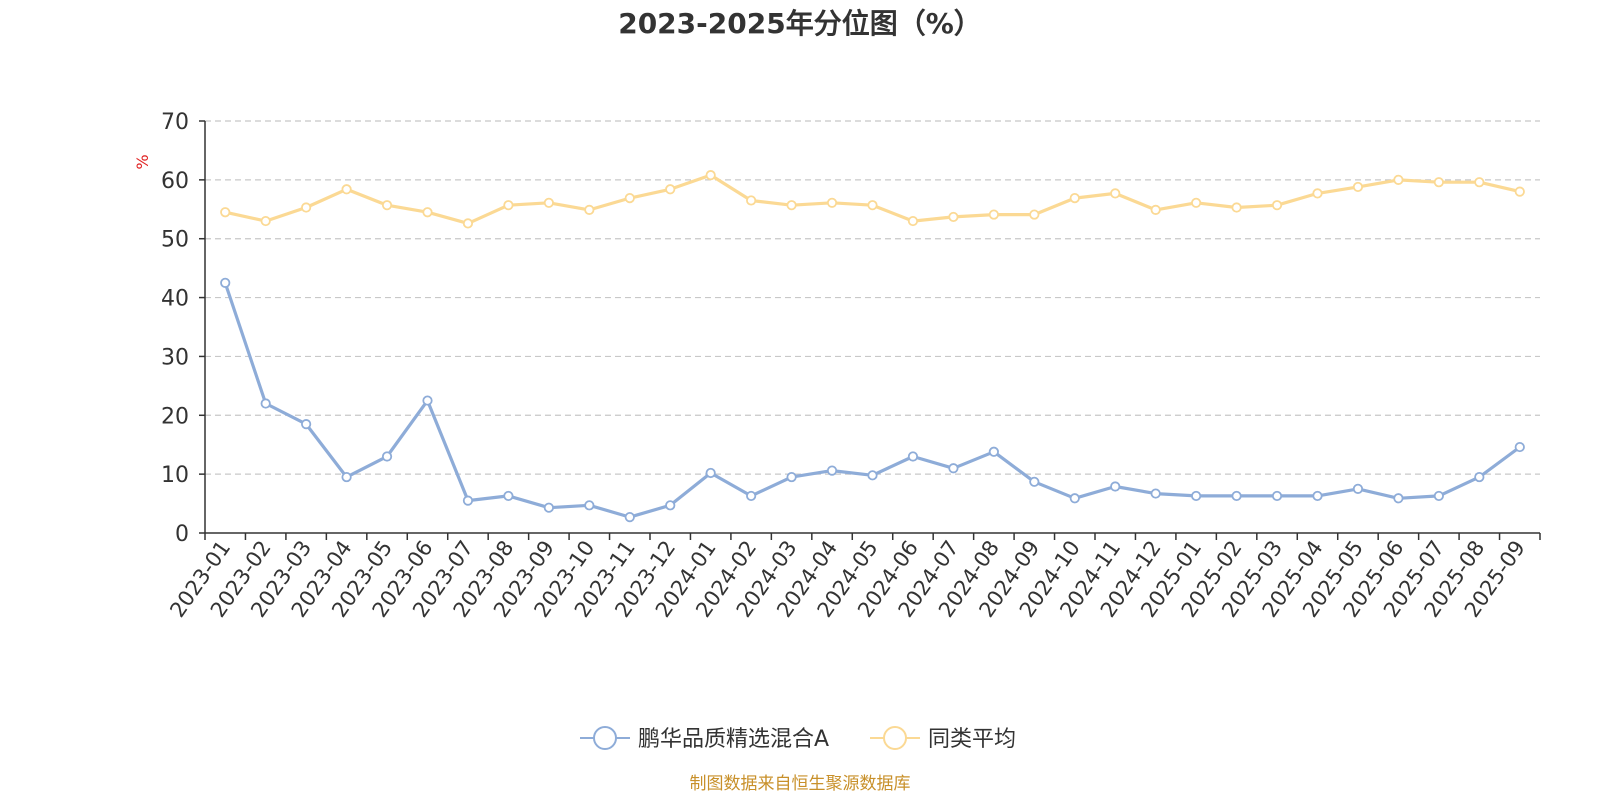  What do you see at coordinates (800, 23) in the screenshot?
I see `chart-title: 2023-2025年分位图（%）` at bounding box center [800, 23].